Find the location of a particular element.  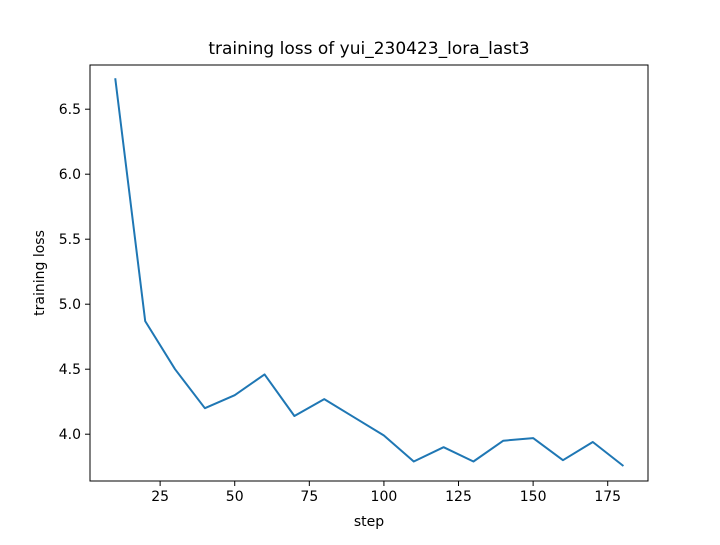

x-axis-label: step is located at coordinates (369, 522).